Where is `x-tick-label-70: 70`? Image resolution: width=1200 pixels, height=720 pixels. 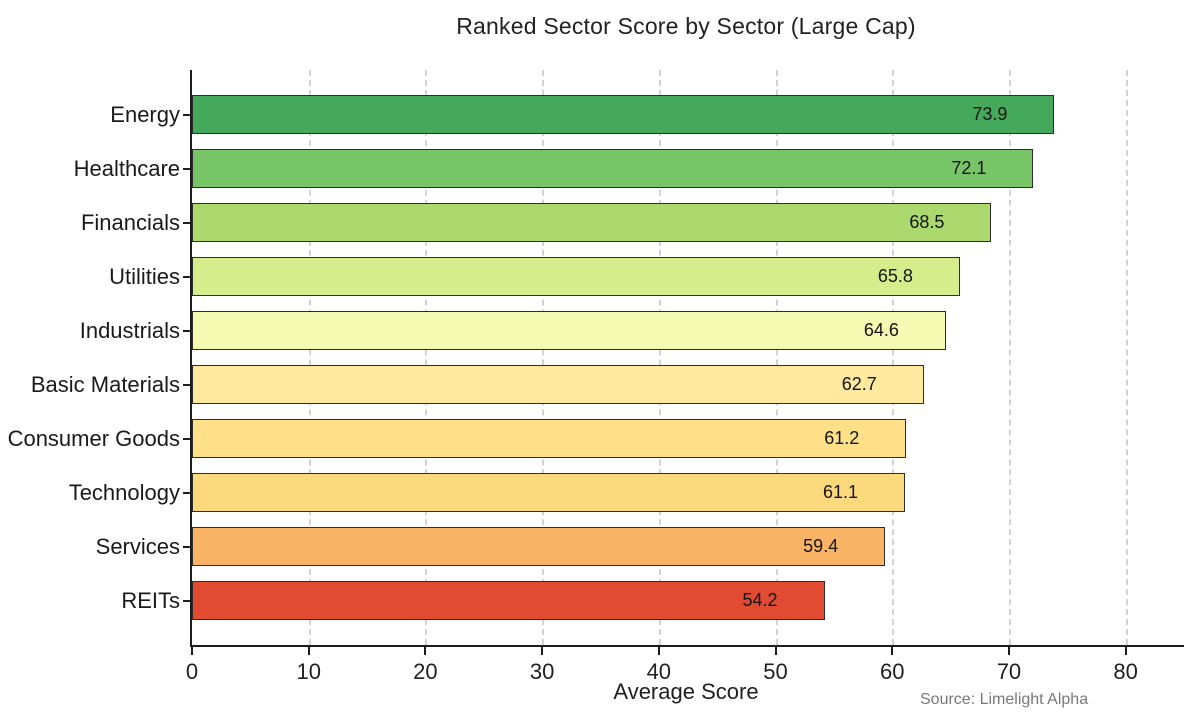 x-tick-label-70: 70 is located at coordinates (1009, 671).